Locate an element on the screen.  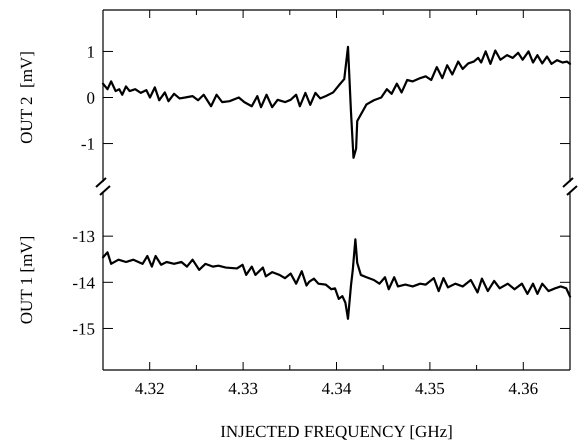
x-tick-label: 4.34 is located at coordinates (337, 388).